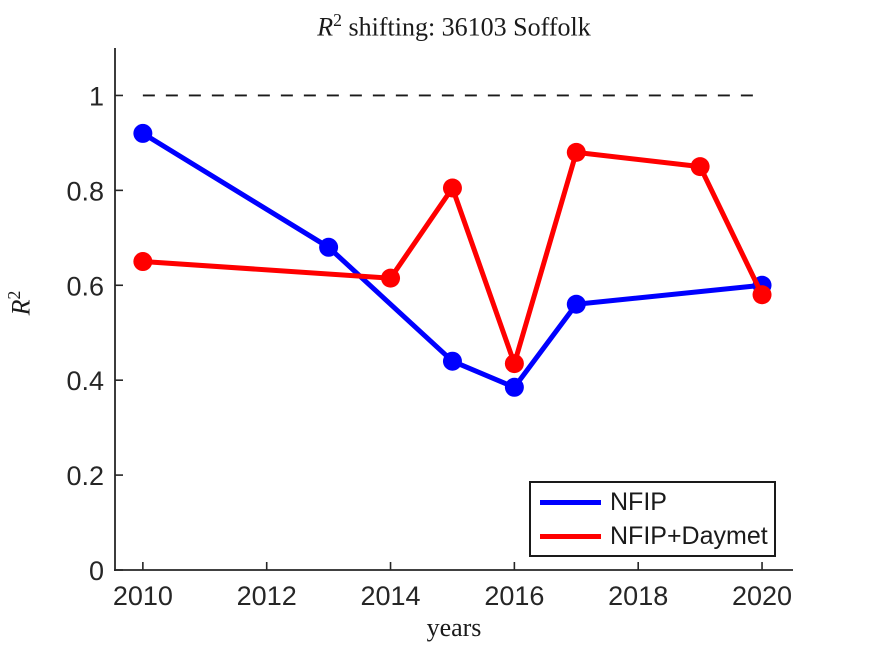  What do you see at coordinates (391, 278) in the screenshot?
I see `nfip-daymet-marker-2014` at bounding box center [391, 278].